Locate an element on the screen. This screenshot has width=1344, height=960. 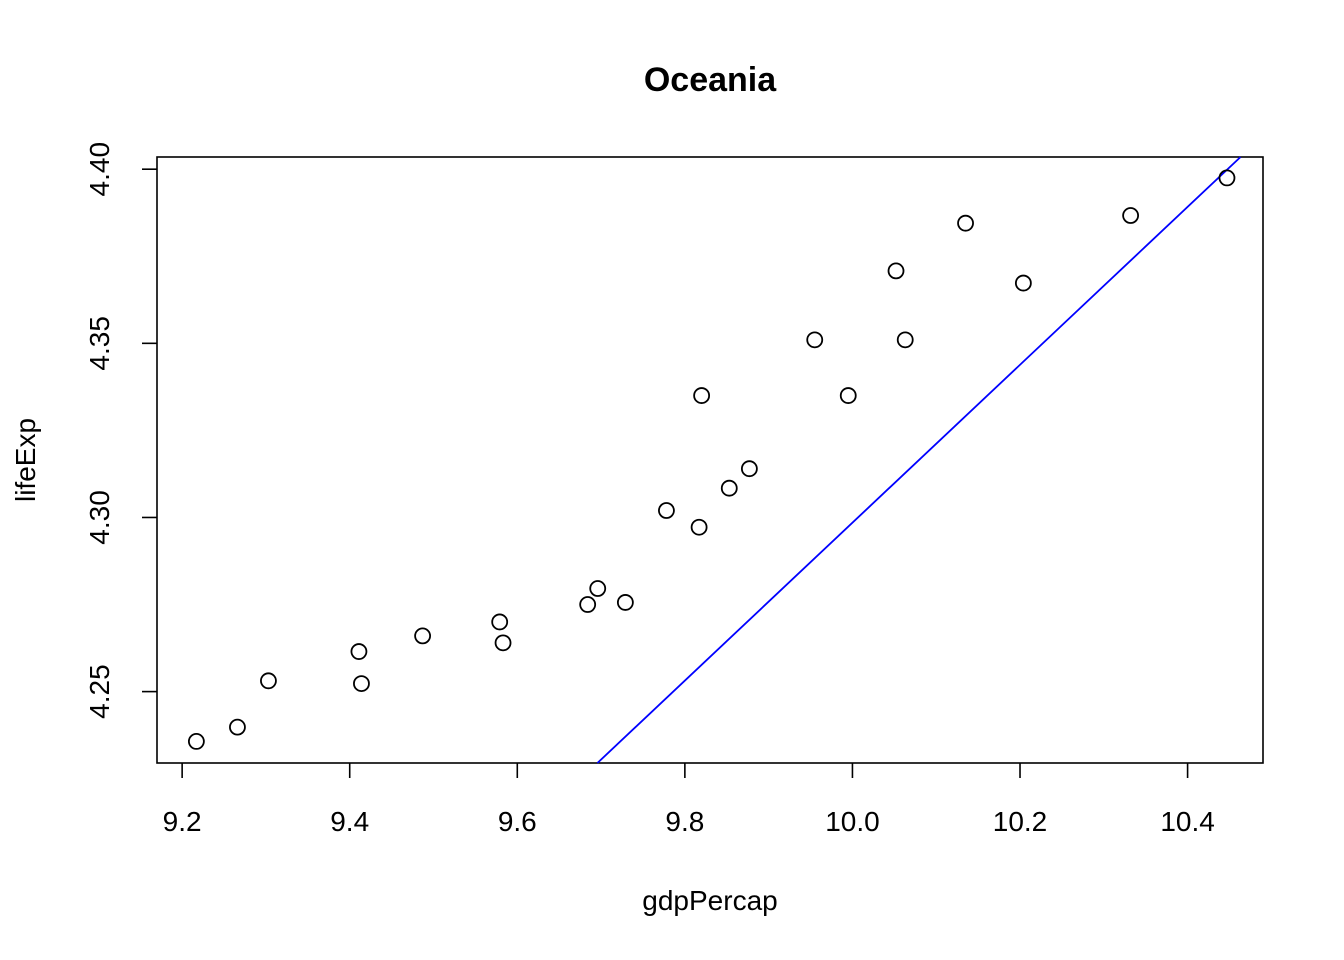
y-tick-label: 4.35 is located at coordinates (99, 343).